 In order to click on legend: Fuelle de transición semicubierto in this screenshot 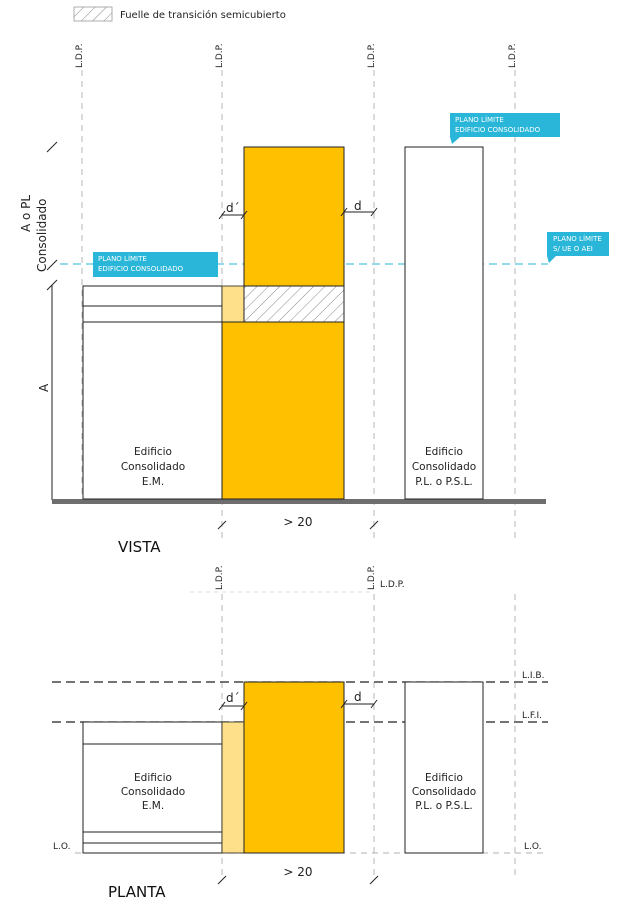, I will do `click(179, 14)`.